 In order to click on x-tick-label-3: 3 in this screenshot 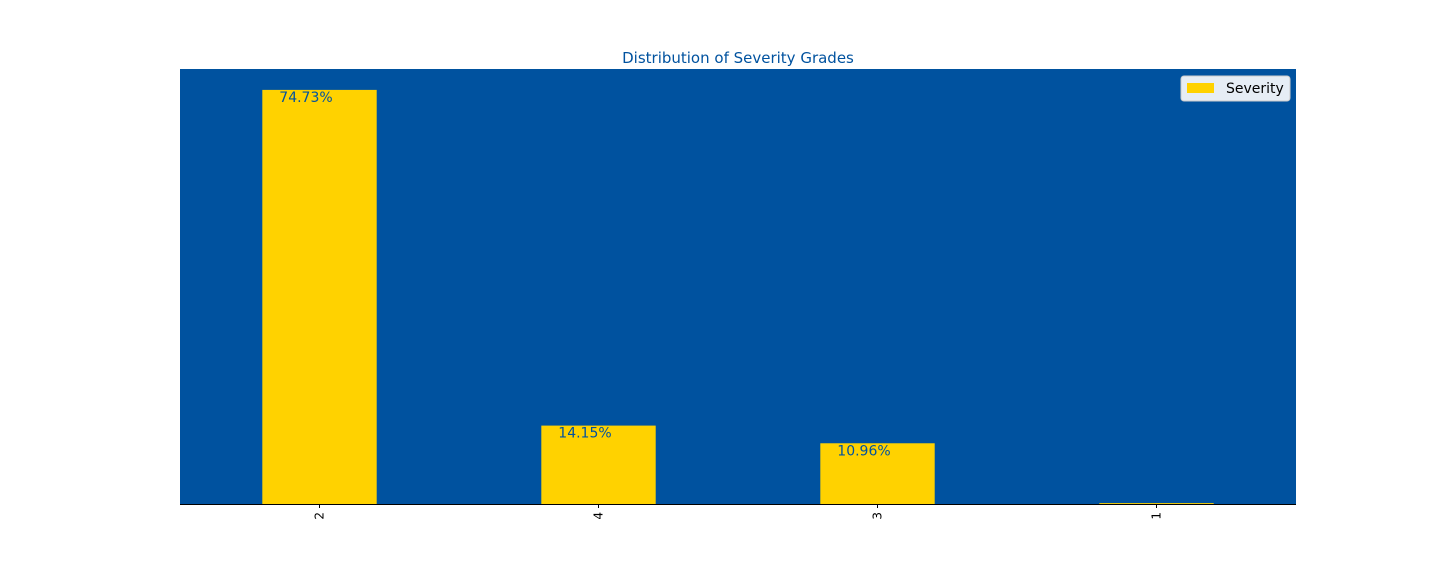, I will do `click(878, 516)`.